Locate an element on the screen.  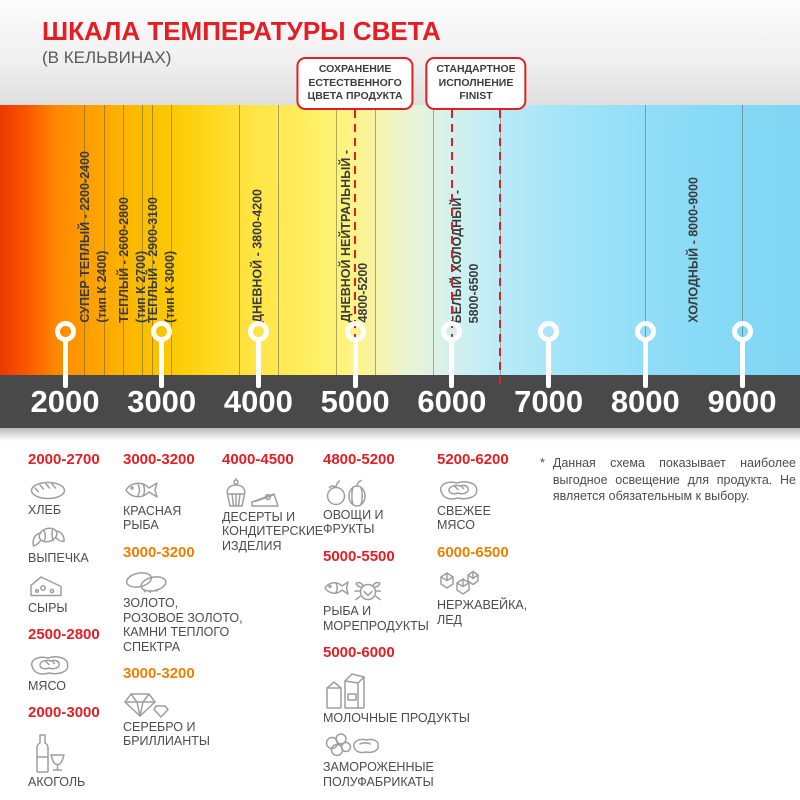
category-item: ЗАМОРОЖЕННЫЕ ПОЛУФАБРИКАТЫ is located at coordinates (403, 760).